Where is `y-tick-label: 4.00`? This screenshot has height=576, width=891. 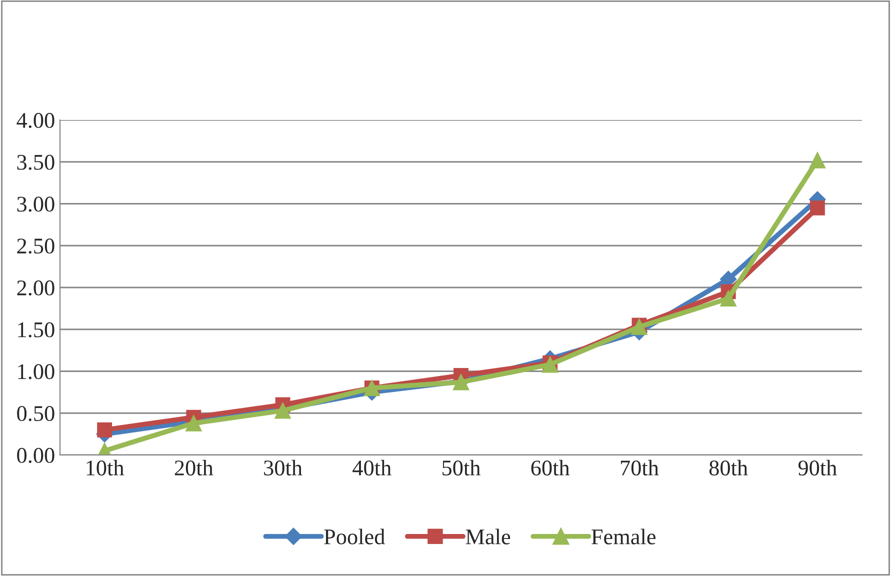
y-tick-label: 4.00 is located at coordinates (35, 120).